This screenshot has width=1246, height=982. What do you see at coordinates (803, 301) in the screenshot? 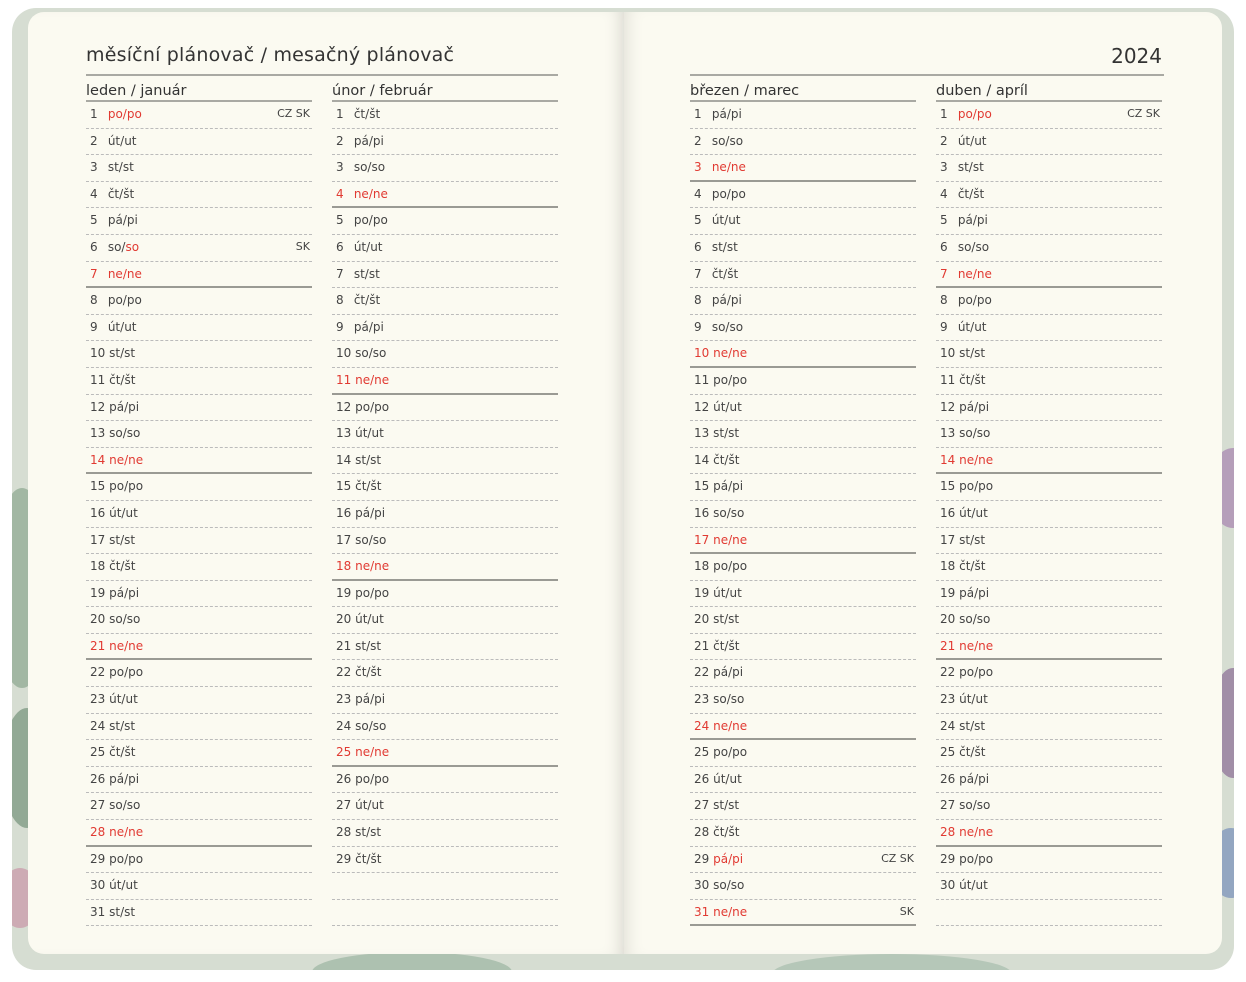
I see `day-row: 8 pá / pi` at bounding box center [803, 301].